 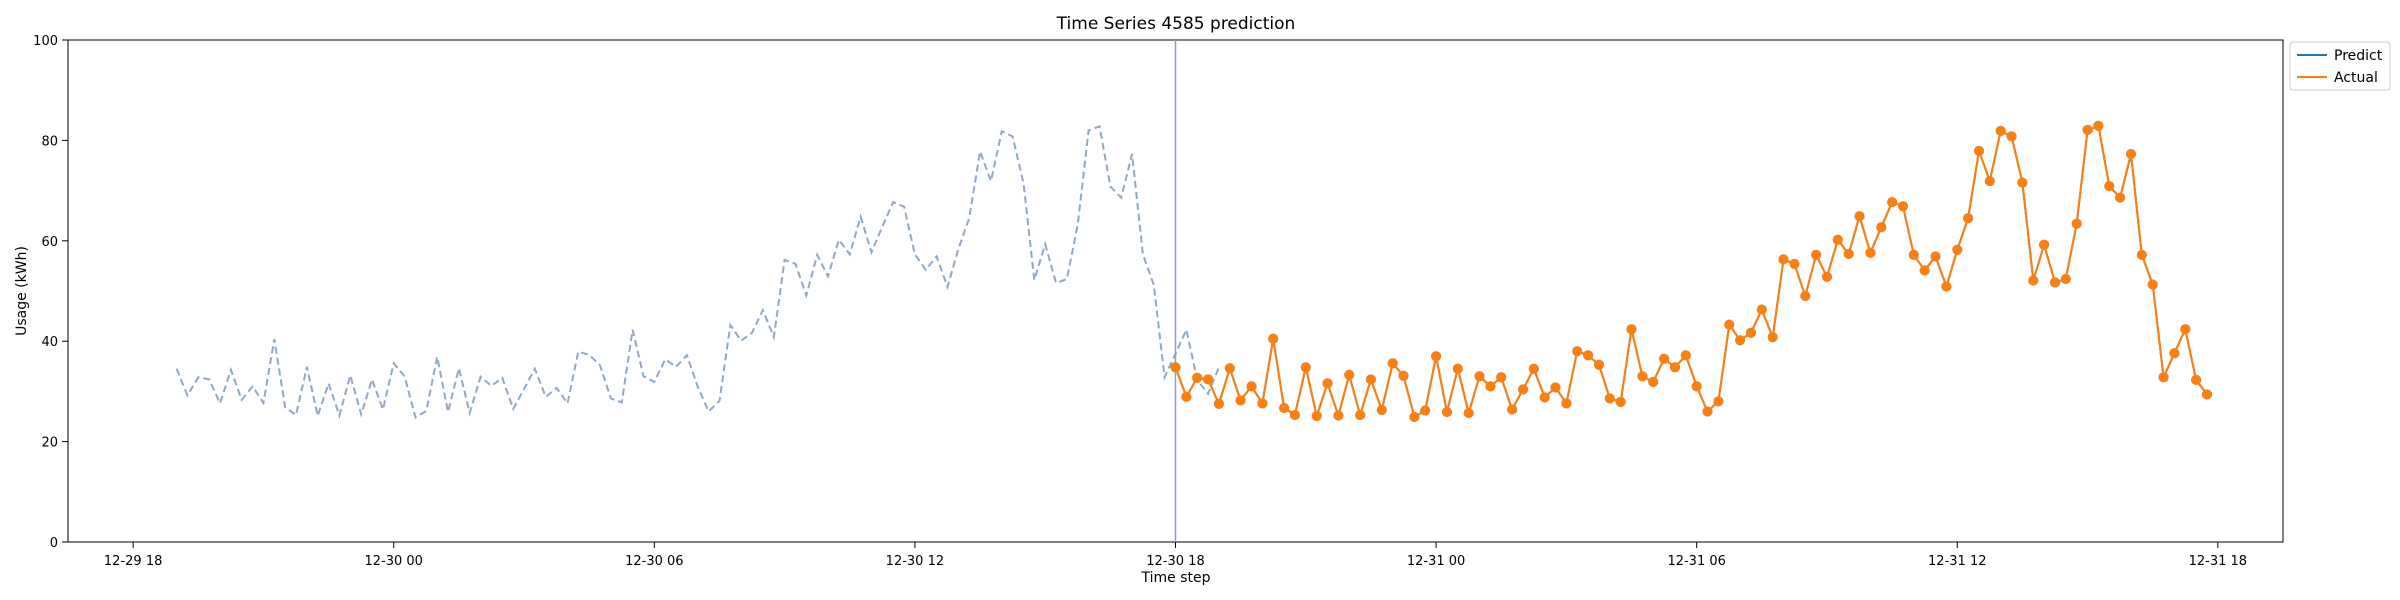 What do you see at coordinates (1957, 561) in the screenshot?
I see `x-tick-label: 12-31 12` at bounding box center [1957, 561].